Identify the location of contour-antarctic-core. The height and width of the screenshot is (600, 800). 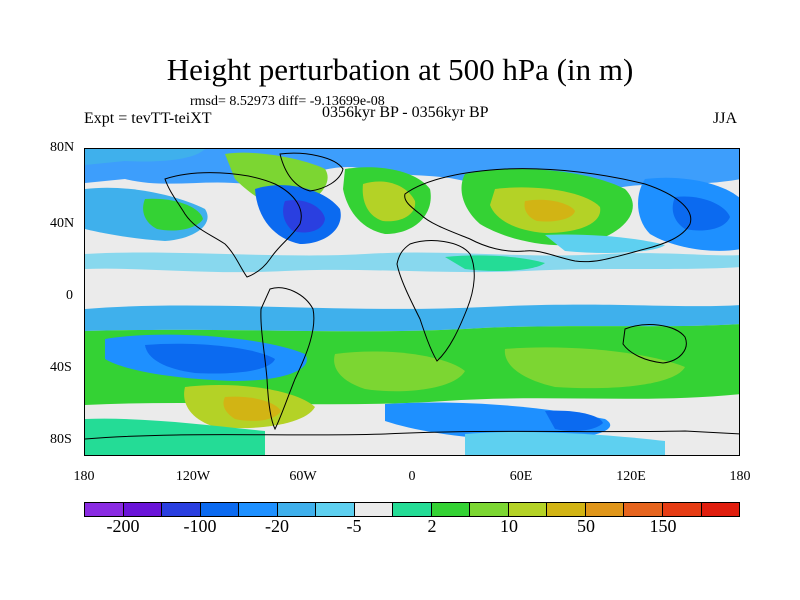
(574, 420).